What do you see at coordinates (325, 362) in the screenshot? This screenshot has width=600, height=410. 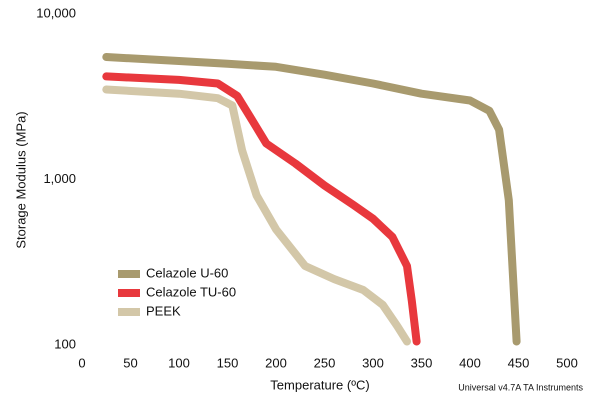 I see `x-tick-label: 250` at bounding box center [325, 362].